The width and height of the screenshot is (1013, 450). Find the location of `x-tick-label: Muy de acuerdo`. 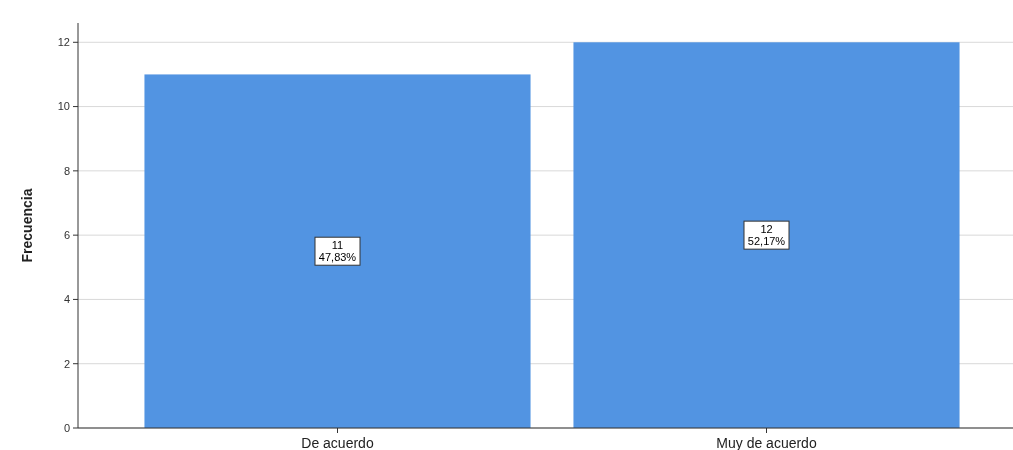

x-tick-label: Muy de acuerdo is located at coordinates (766, 442).